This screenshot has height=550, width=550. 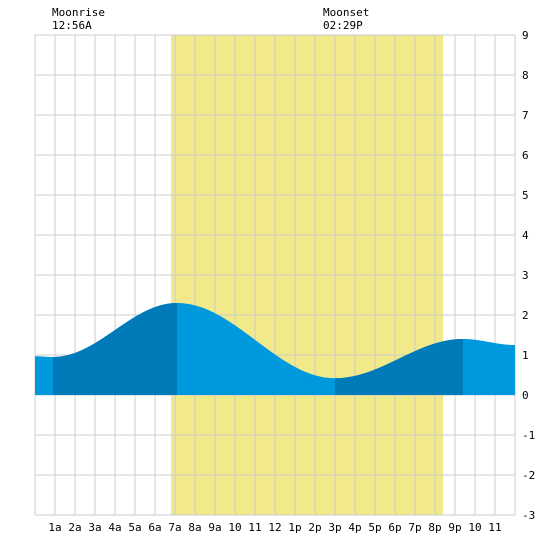 What do you see at coordinates (174, 527) in the screenshot?
I see `x-tick-label: 7a` at bounding box center [174, 527].